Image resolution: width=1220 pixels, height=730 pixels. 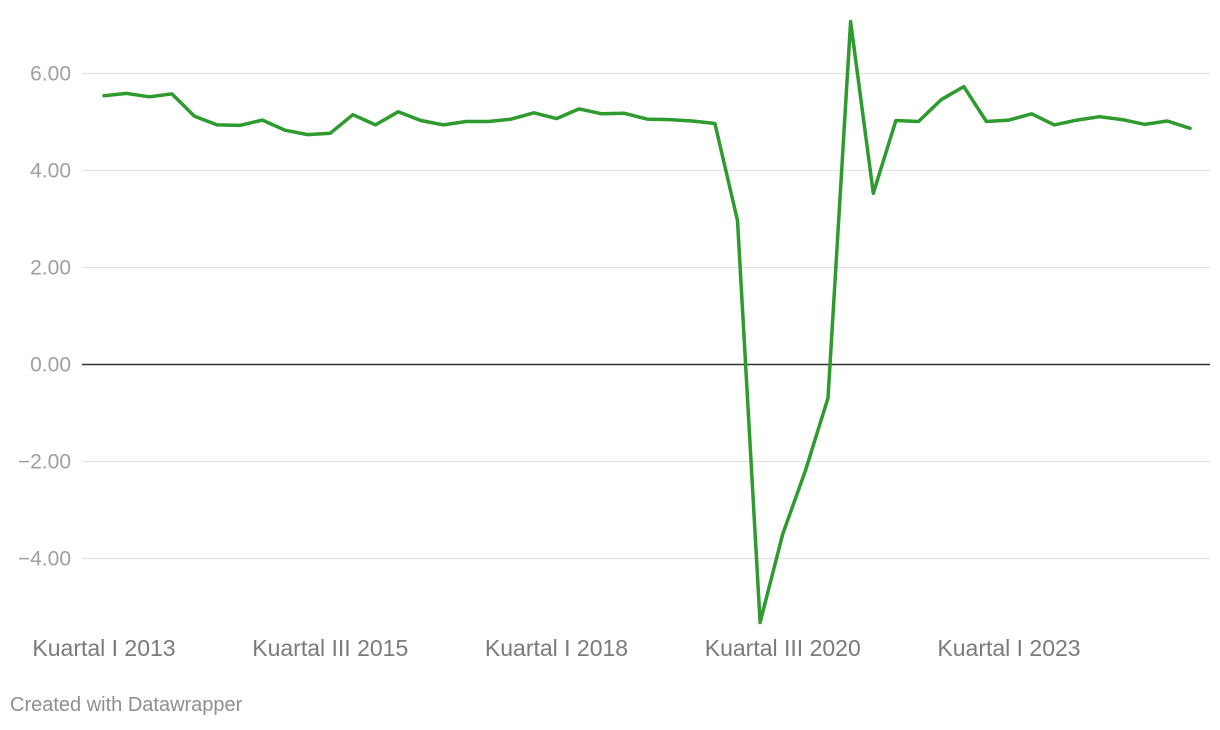 What do you see at coordinates (50, 365) in the screenshot?
I see `y-tick-label: 0.00` at bounding box center [50, 365].